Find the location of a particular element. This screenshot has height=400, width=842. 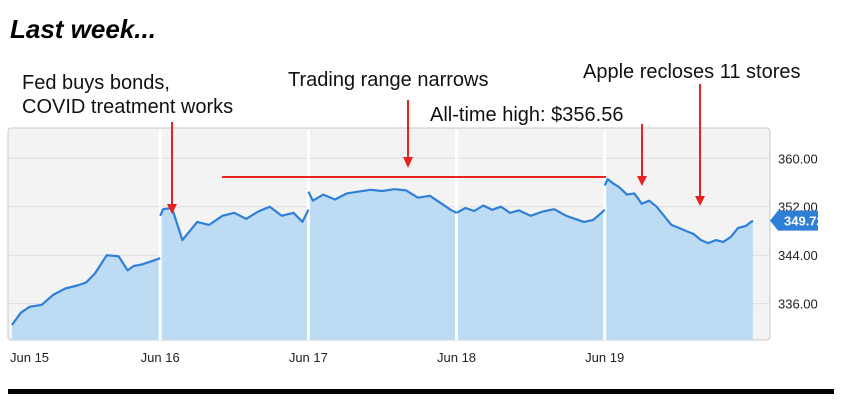

y-tick-label: 336.00 is located at coordinates (798, 304).